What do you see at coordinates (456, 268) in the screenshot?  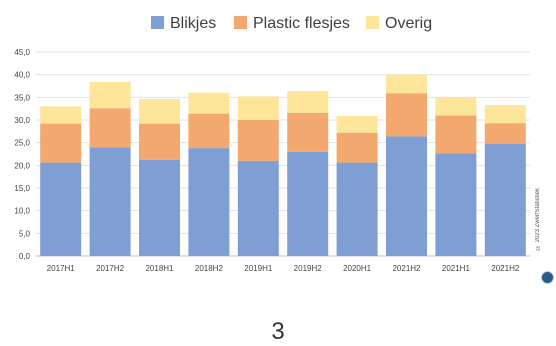 I see `x-tick-label: 2021H1` at bounding box center [456, 268].